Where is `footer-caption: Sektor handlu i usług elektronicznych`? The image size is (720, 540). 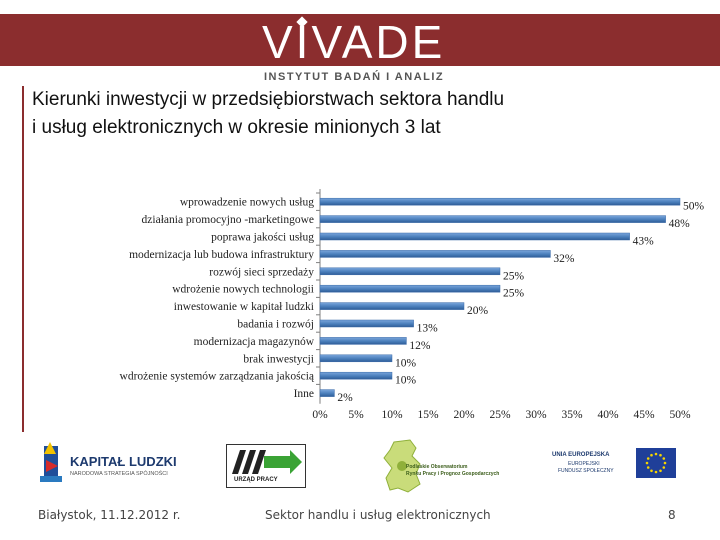 footer-caption: Sektor handlu i usług elektronicznych is located at coordinates (378, 515).